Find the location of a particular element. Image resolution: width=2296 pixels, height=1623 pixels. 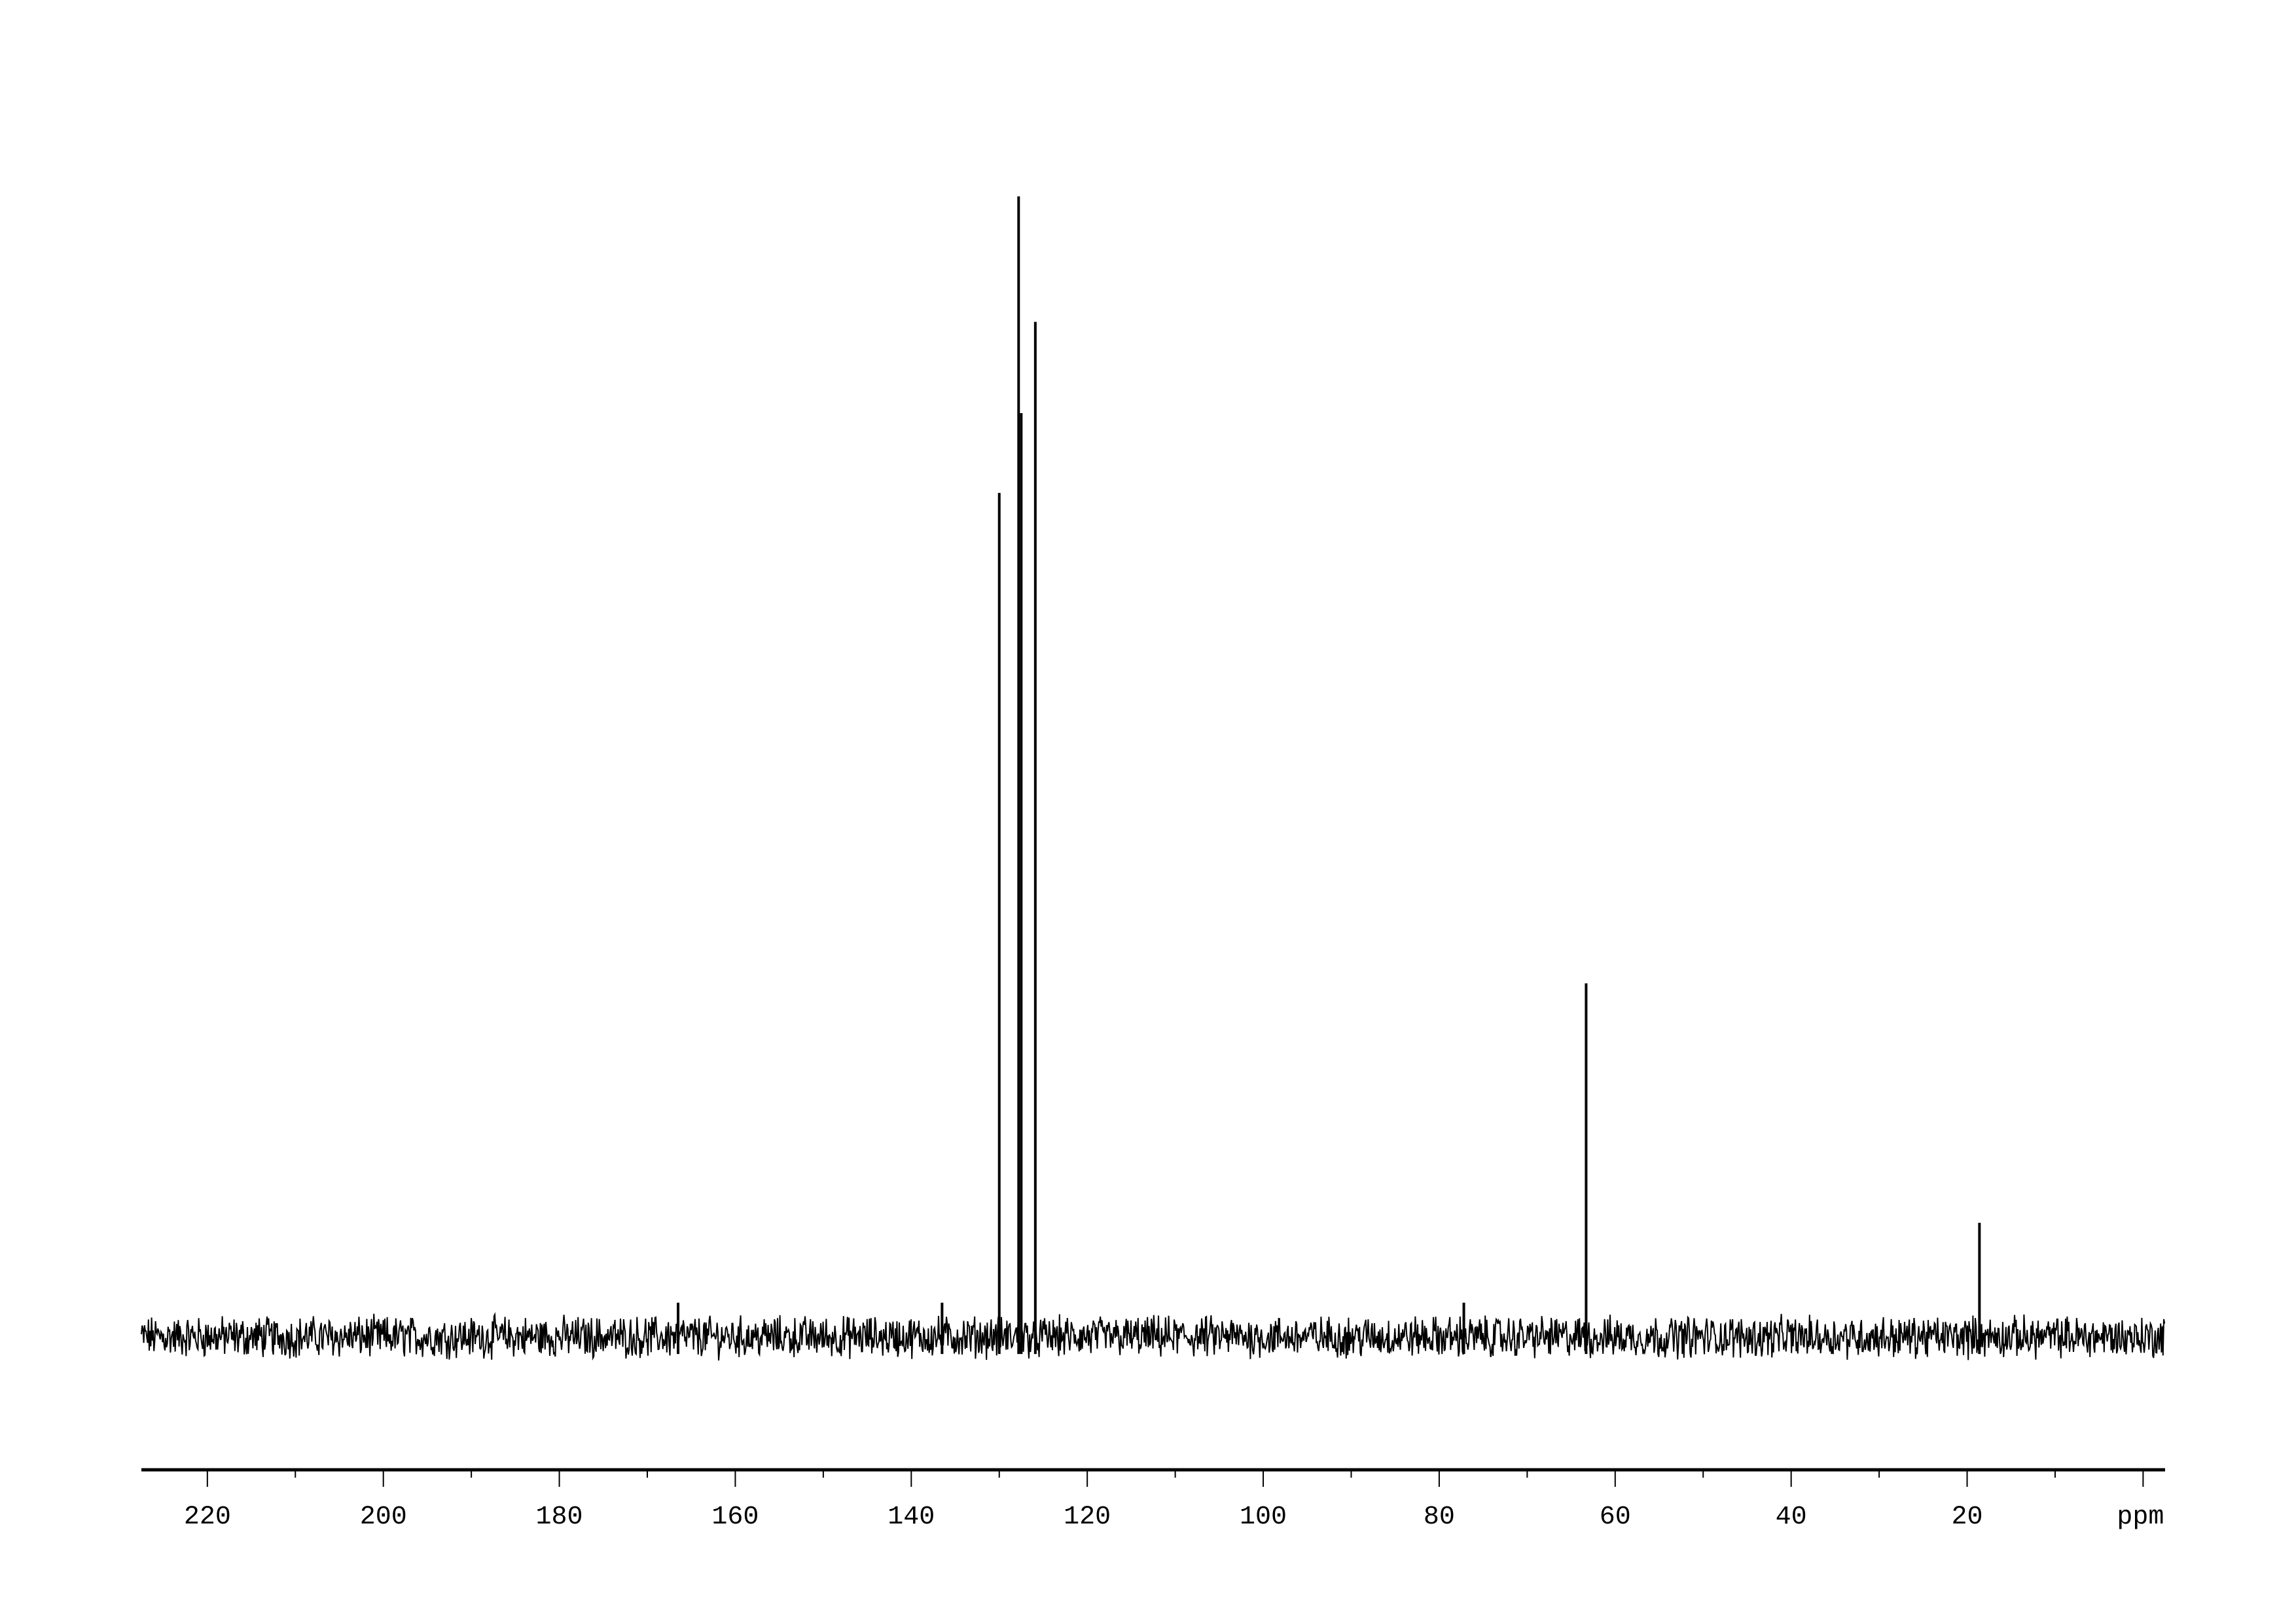

tick-label-120: 120 is located at coordinates (1087, 1517).